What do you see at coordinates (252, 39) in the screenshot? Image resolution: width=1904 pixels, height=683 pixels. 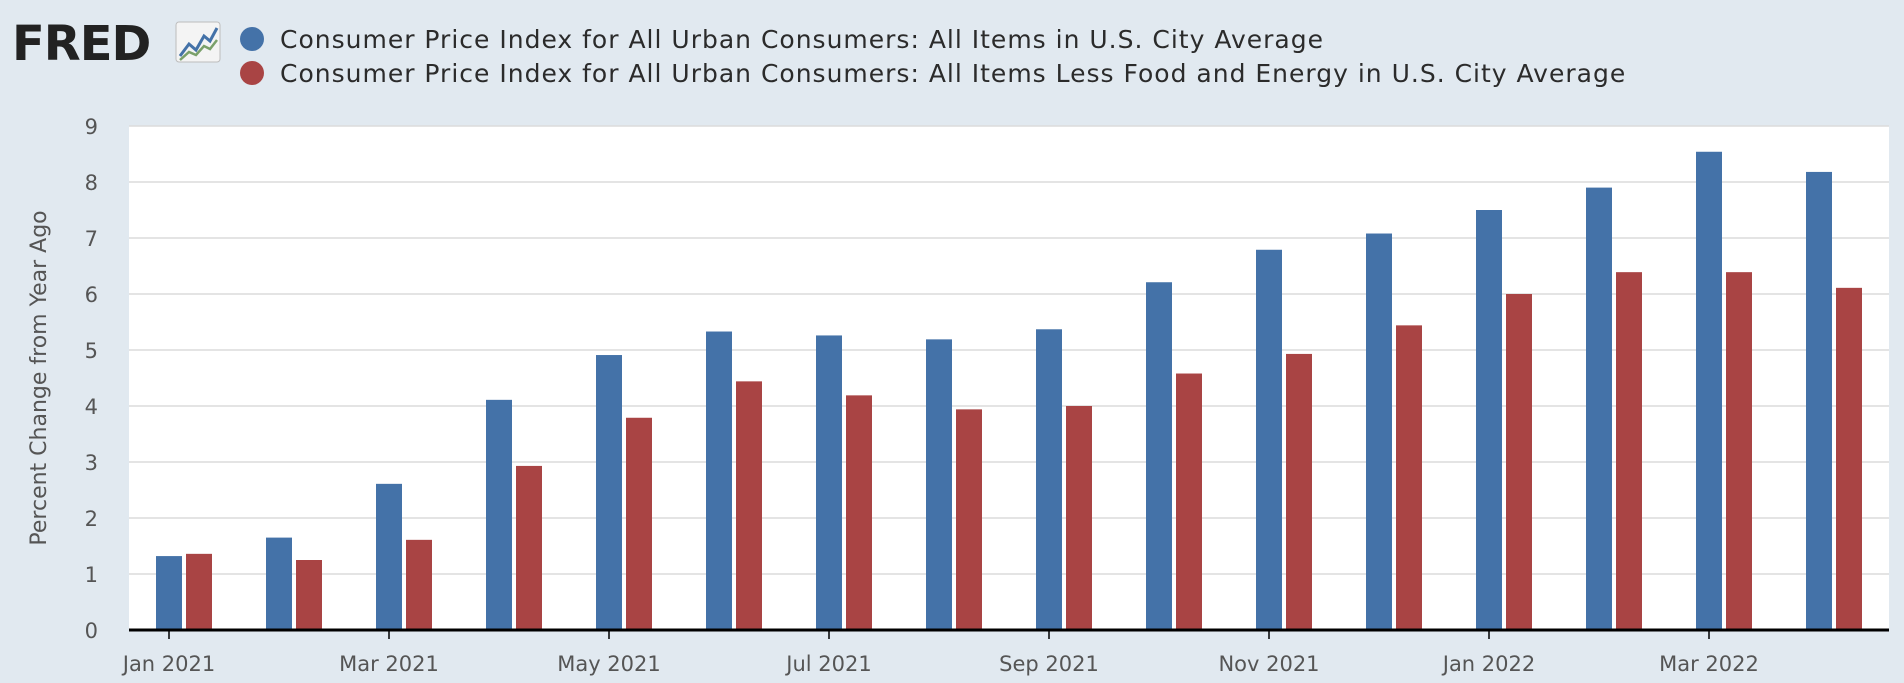 I see `legend-marker-all-items` at bounding box center [252, 39].